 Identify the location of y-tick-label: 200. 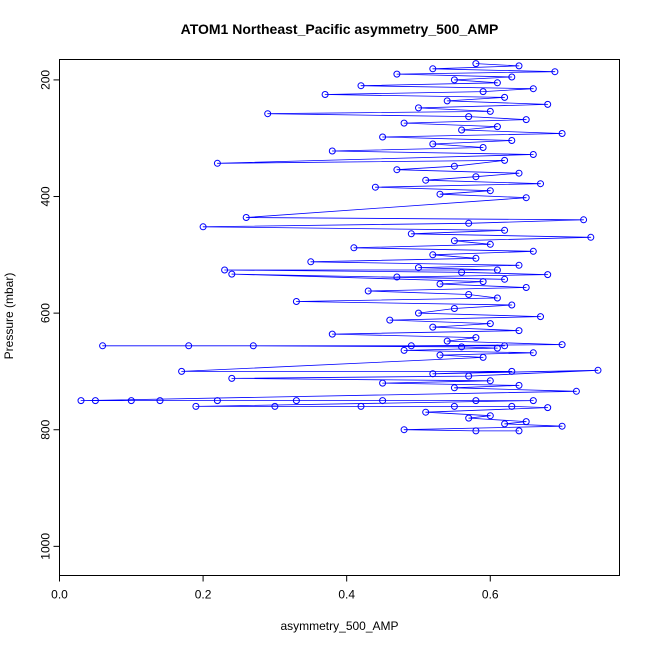
(46, 80).